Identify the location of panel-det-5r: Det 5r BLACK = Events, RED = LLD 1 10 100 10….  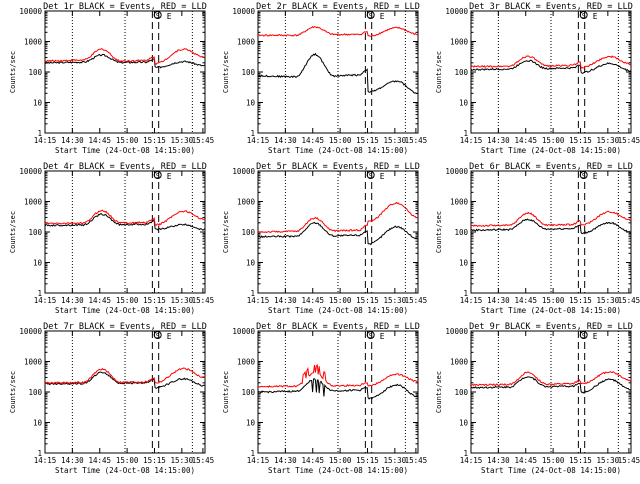
(324, 238).